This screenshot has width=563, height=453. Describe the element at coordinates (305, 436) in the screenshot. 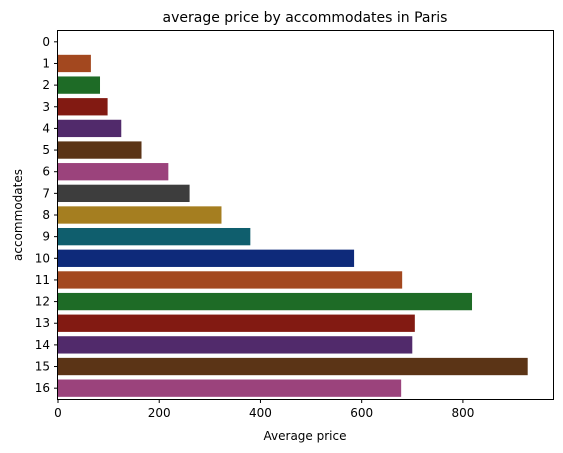

I see `x-axis-label: Average price` at that location.